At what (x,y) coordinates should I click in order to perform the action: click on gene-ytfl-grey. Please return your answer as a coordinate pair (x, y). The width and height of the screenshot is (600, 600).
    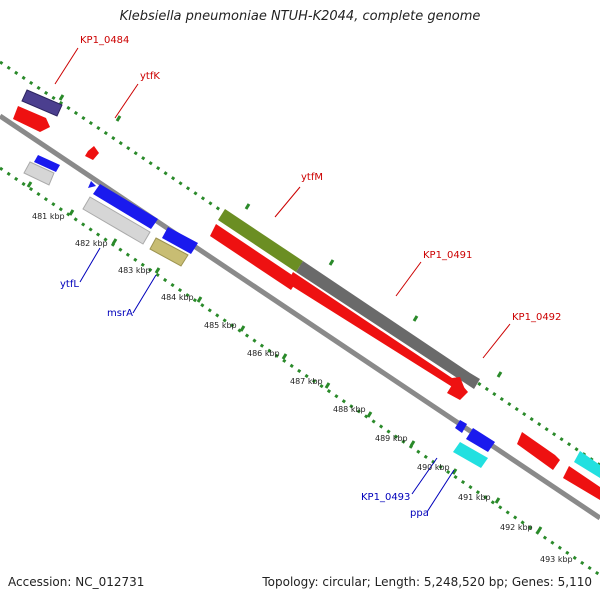
    Looking at the image, I should click on (116, 220).